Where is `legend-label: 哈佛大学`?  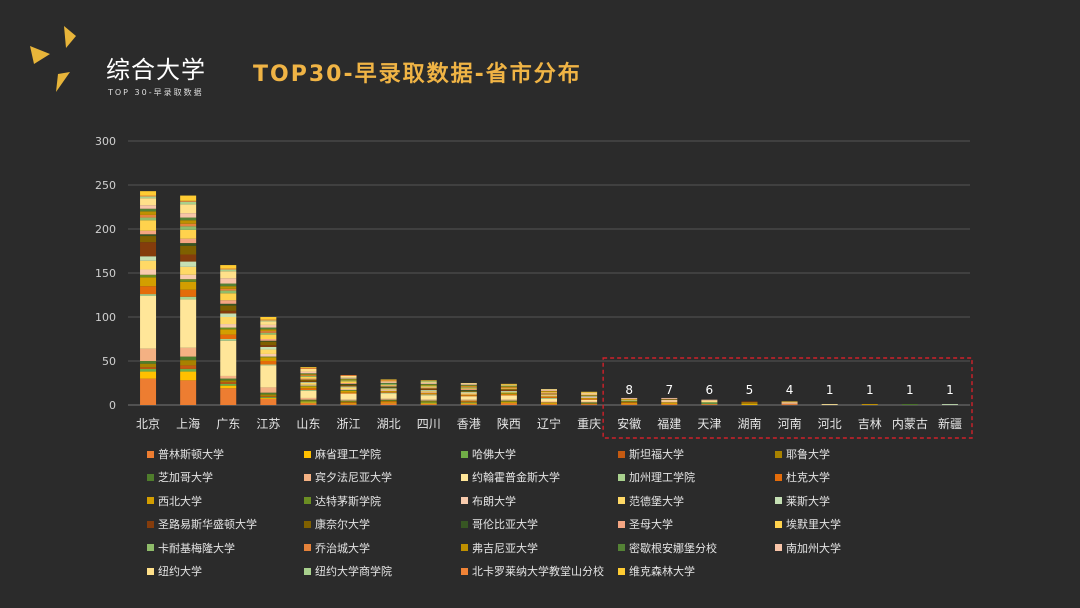 legend-label: 哈佛大学 is located at coordinates (494, 454).